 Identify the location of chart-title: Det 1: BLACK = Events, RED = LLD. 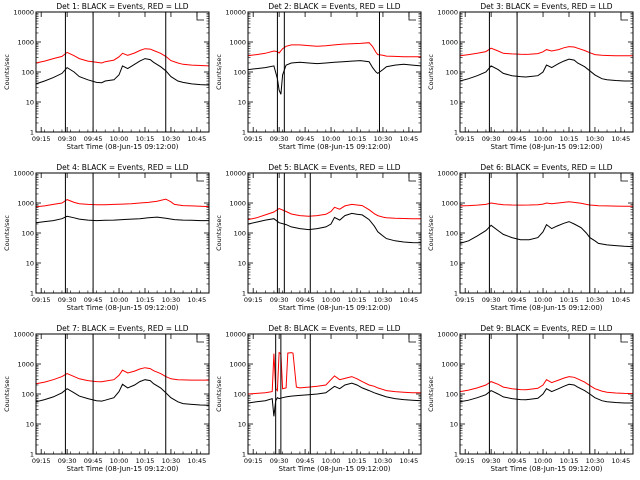
(122, 6).